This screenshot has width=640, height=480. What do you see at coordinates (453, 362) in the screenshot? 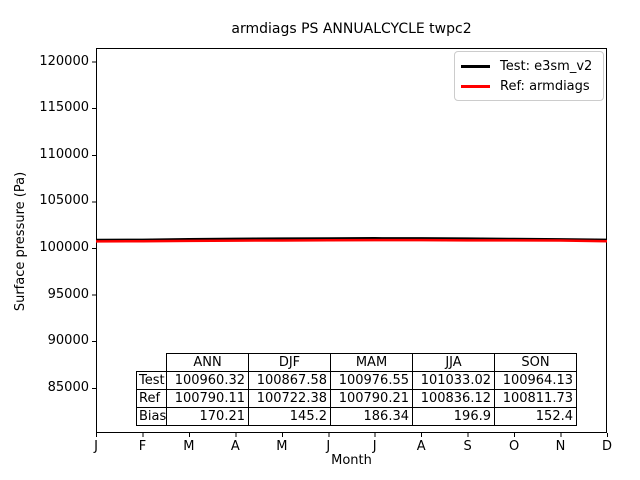
I see `table-col-header: JJA` at bounding box center [453, 362].